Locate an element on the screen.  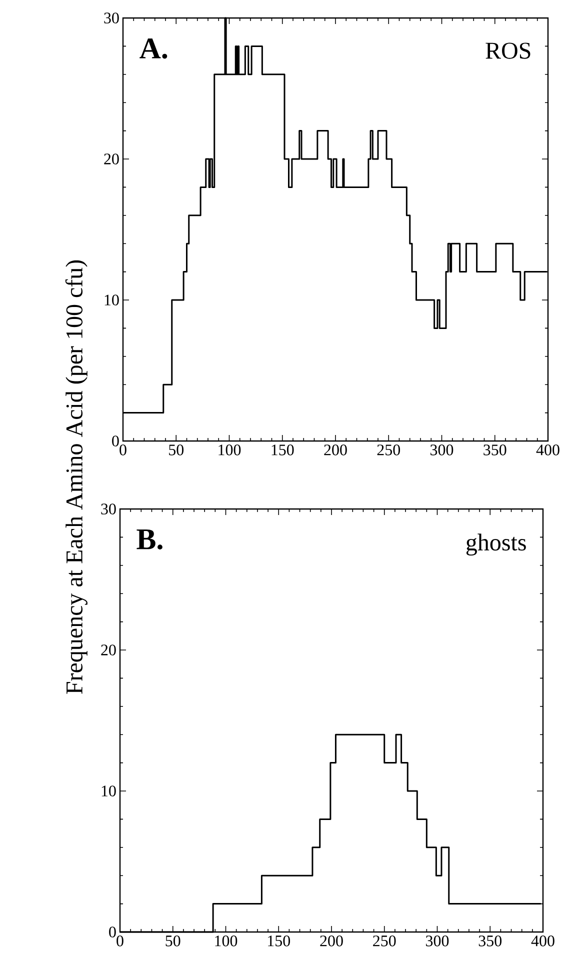
text: B. is located at coordinates (149, 539).